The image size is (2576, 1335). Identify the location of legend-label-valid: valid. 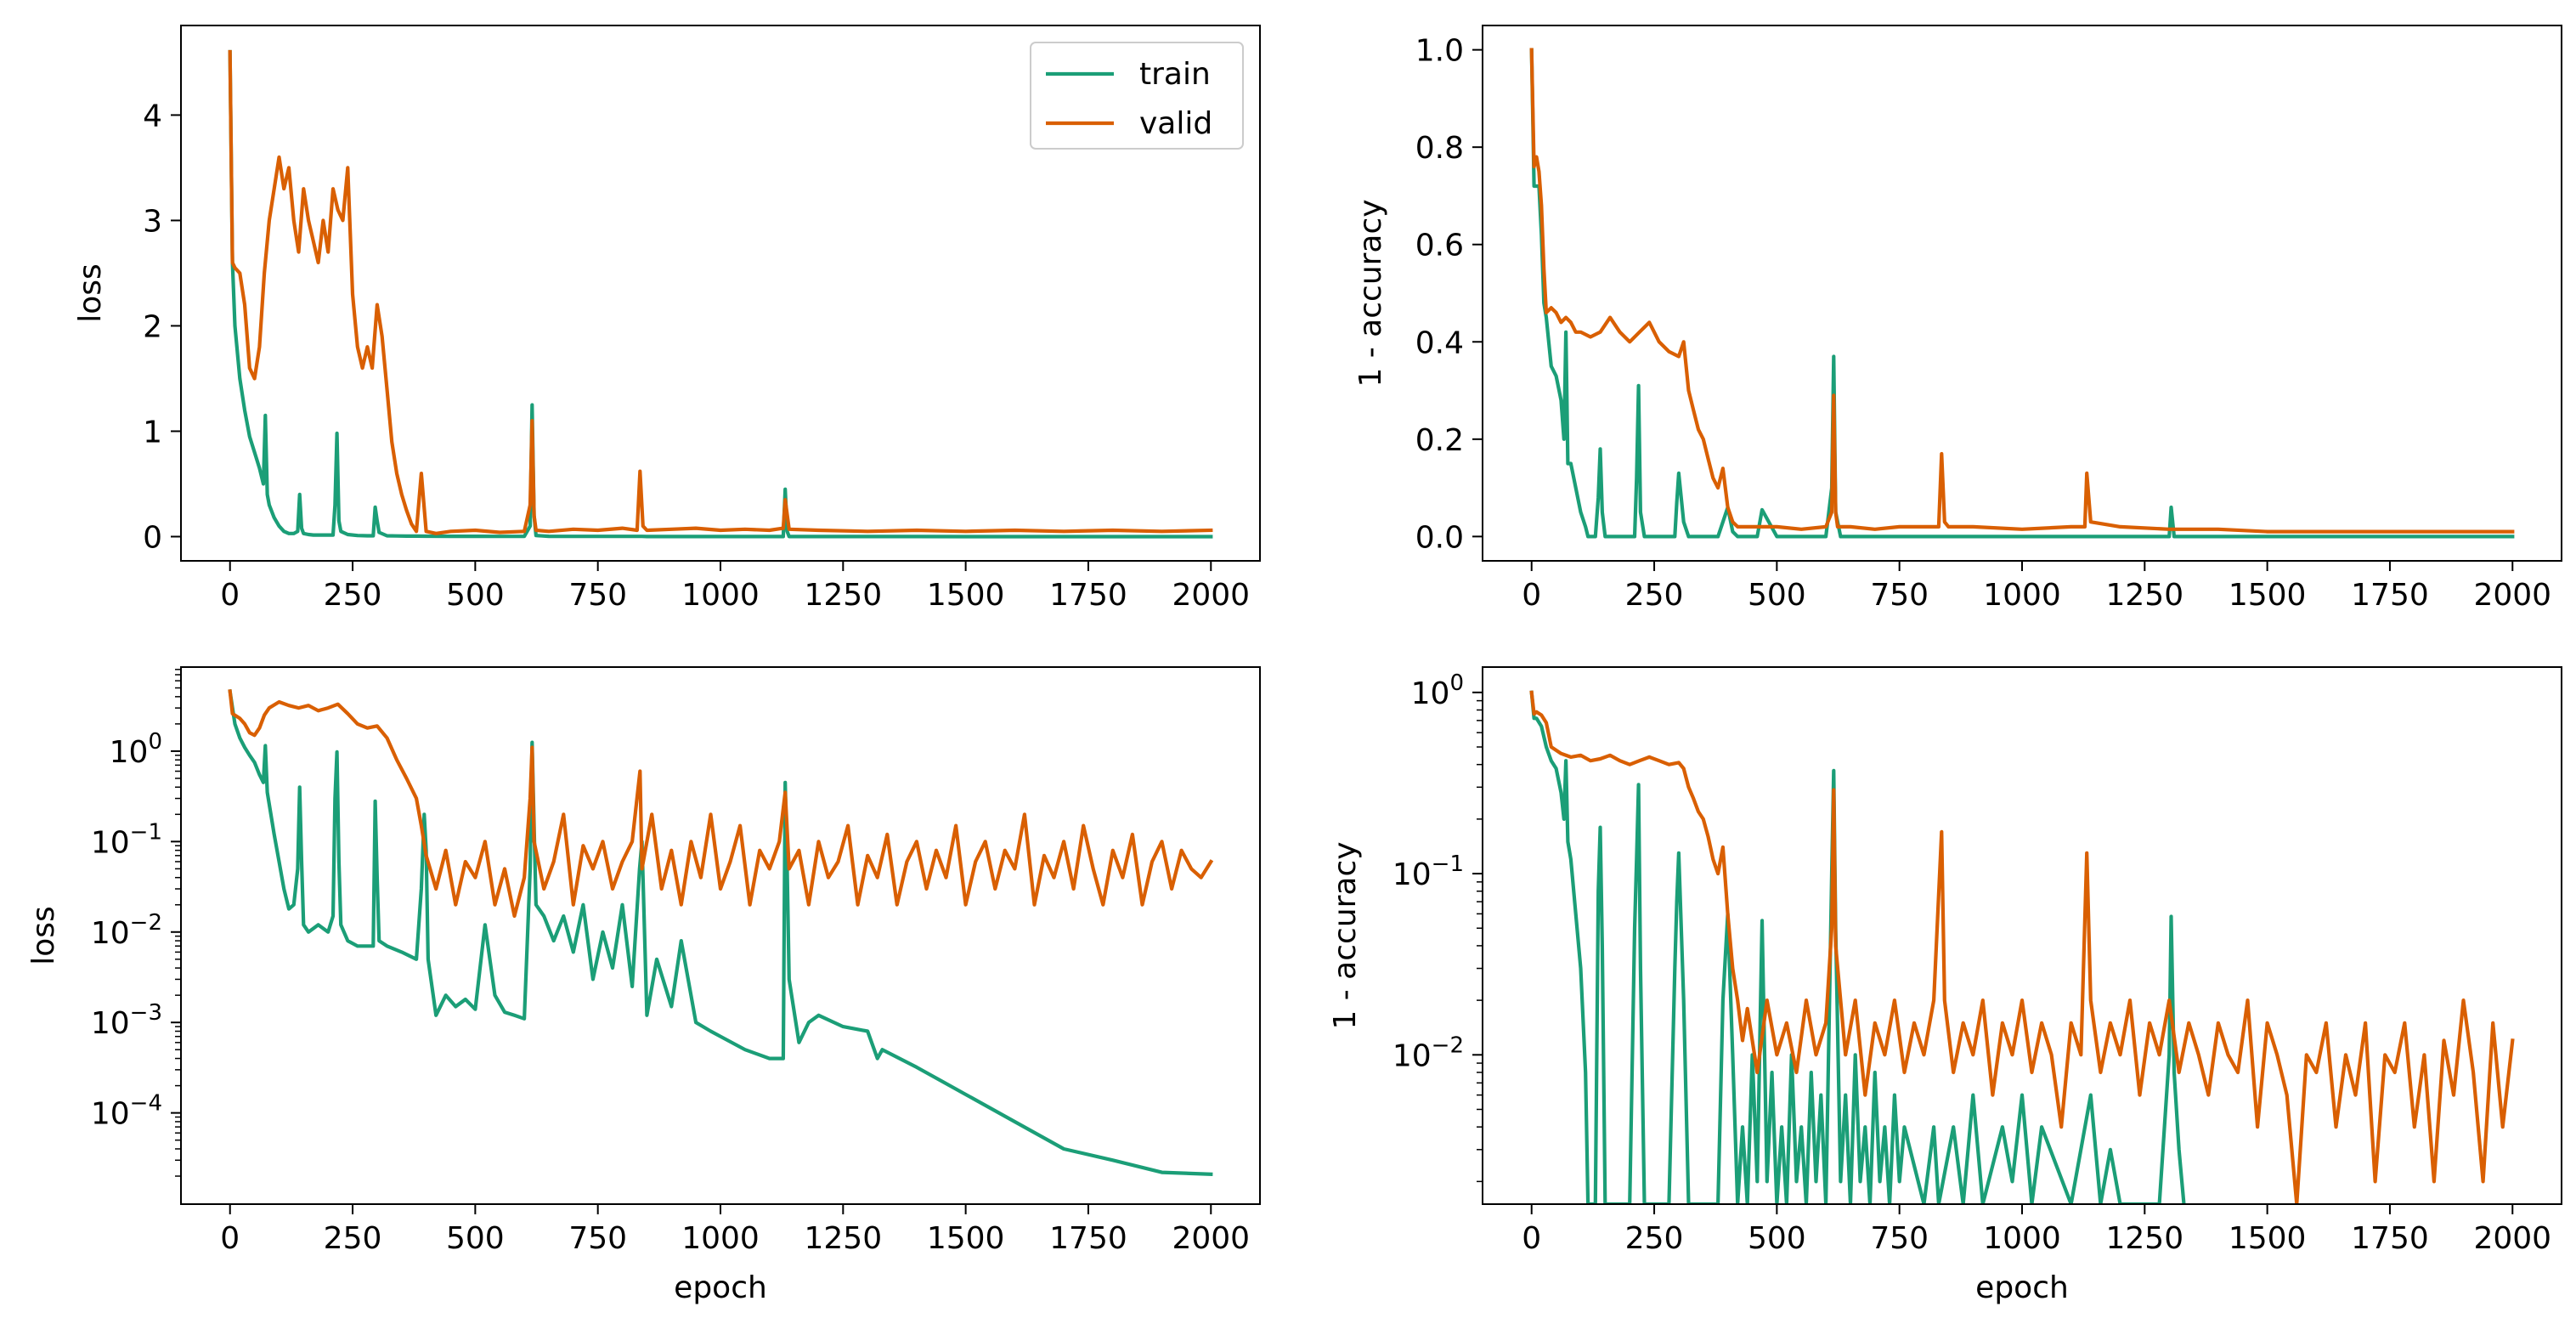
(1175, 123).